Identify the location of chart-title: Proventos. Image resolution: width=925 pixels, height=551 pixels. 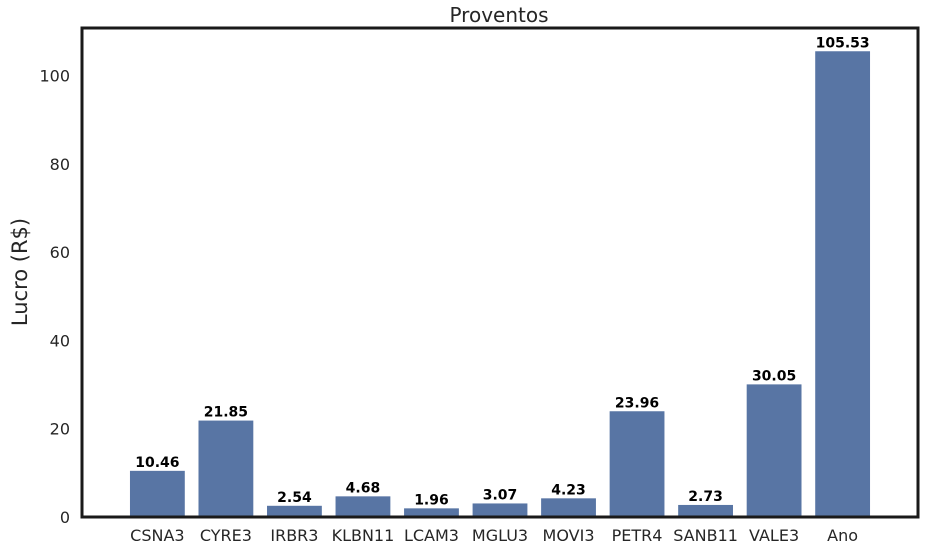
(498, 15).